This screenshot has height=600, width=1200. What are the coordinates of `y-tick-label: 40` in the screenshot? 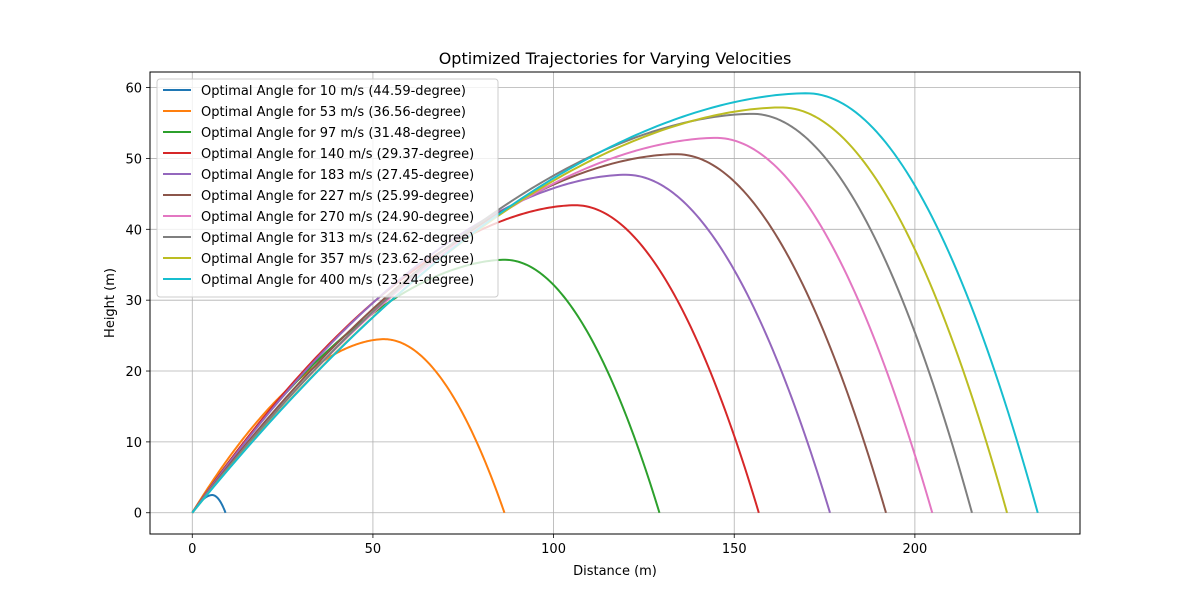 It's located at (133, 230).